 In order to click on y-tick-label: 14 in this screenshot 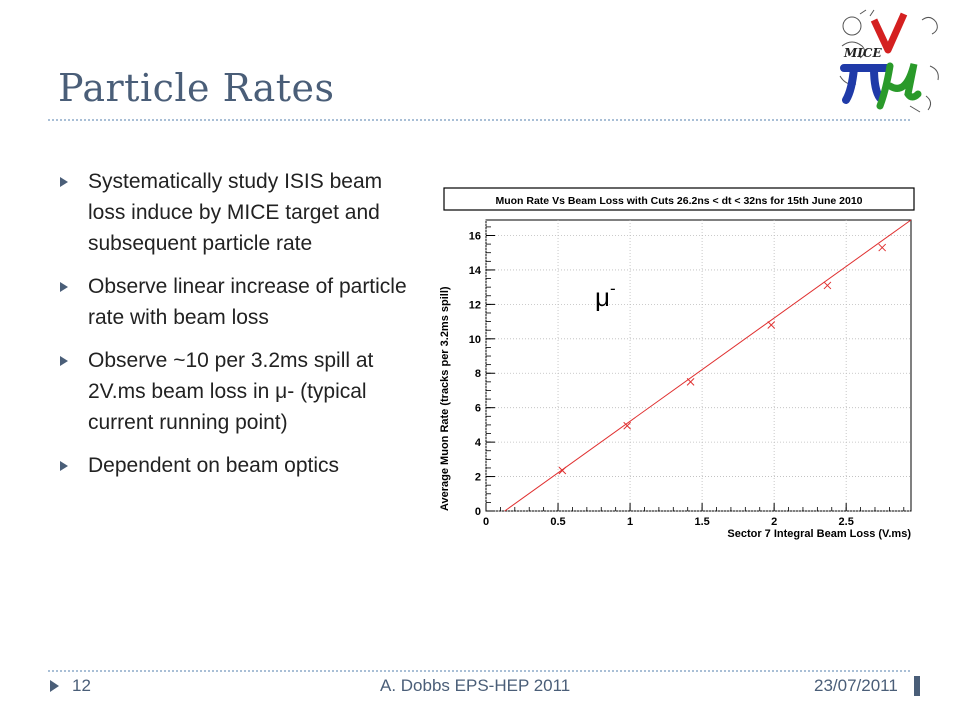, I will do `click(475, 271)`.